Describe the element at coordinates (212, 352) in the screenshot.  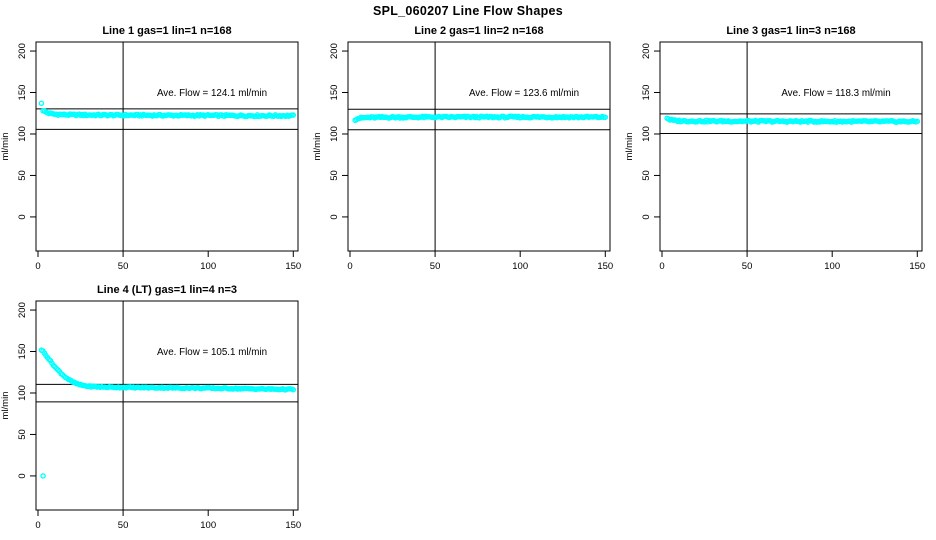
I see `avg-flow-annotation: Ave. Flow = 105.1 ml/min` at that location.